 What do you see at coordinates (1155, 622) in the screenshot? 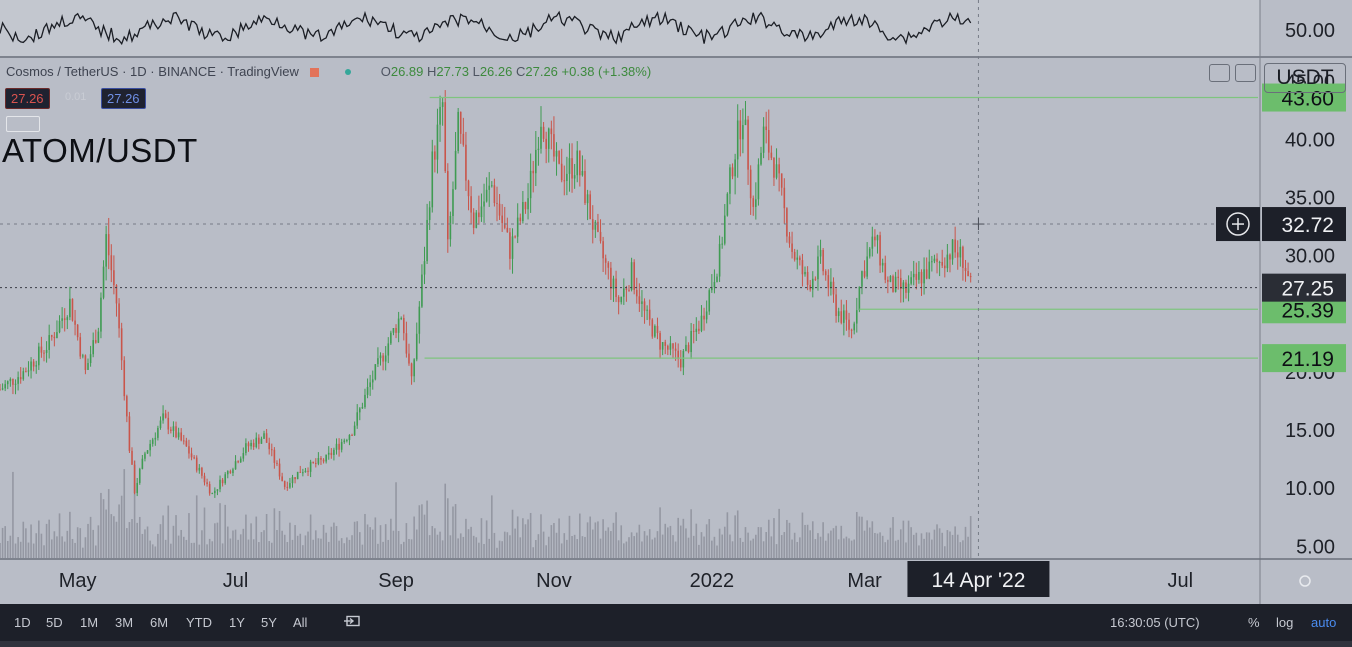
I see `clock-time: 16:30:05 (UTC)` at bounding box center [1155, 622].